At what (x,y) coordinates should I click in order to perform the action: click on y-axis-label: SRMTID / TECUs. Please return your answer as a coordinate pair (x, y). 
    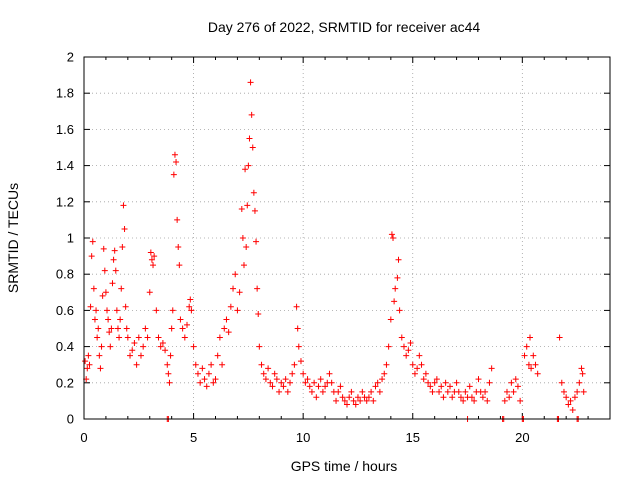
    Looking at the image, I should click on (13, 238).